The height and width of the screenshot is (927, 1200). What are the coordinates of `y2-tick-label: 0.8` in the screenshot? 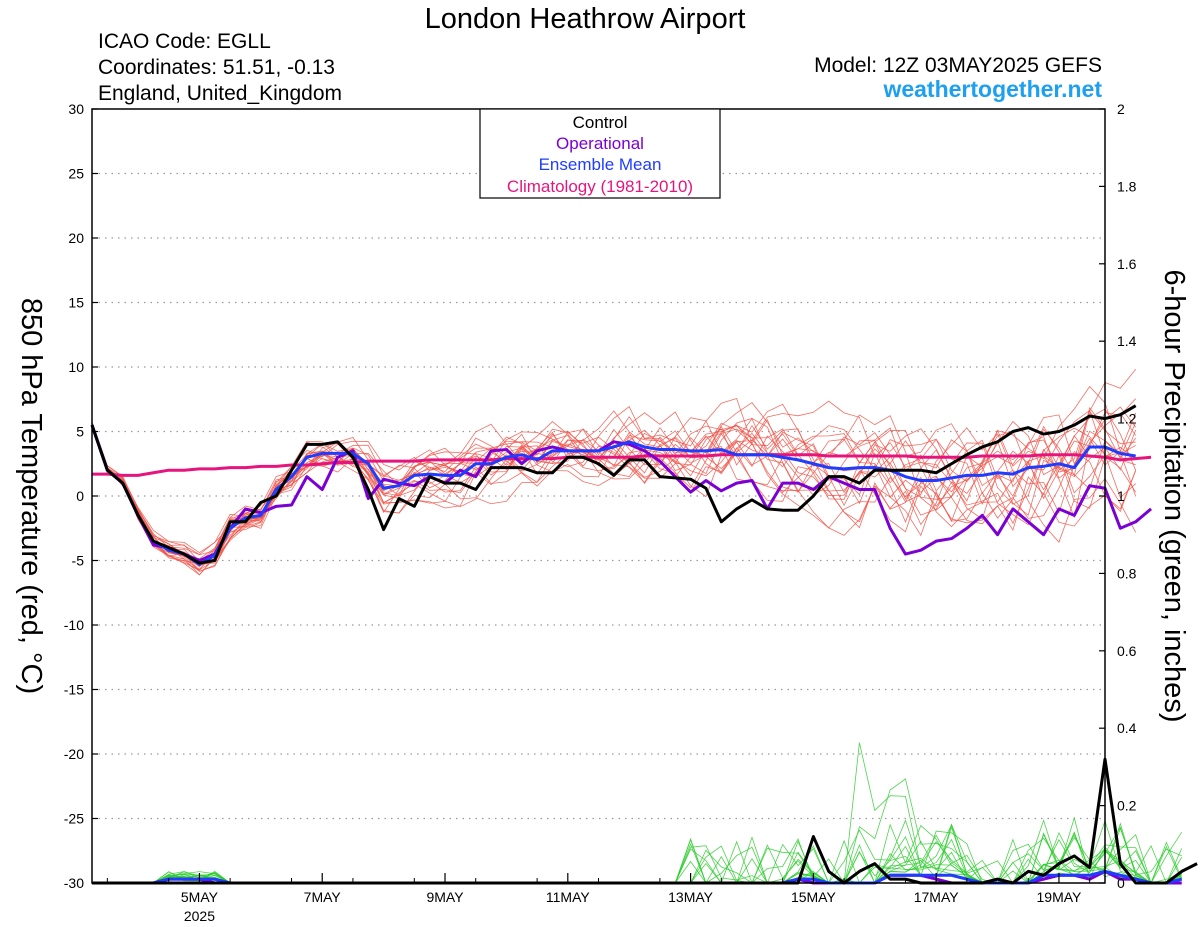 It's located at (1127, 573).